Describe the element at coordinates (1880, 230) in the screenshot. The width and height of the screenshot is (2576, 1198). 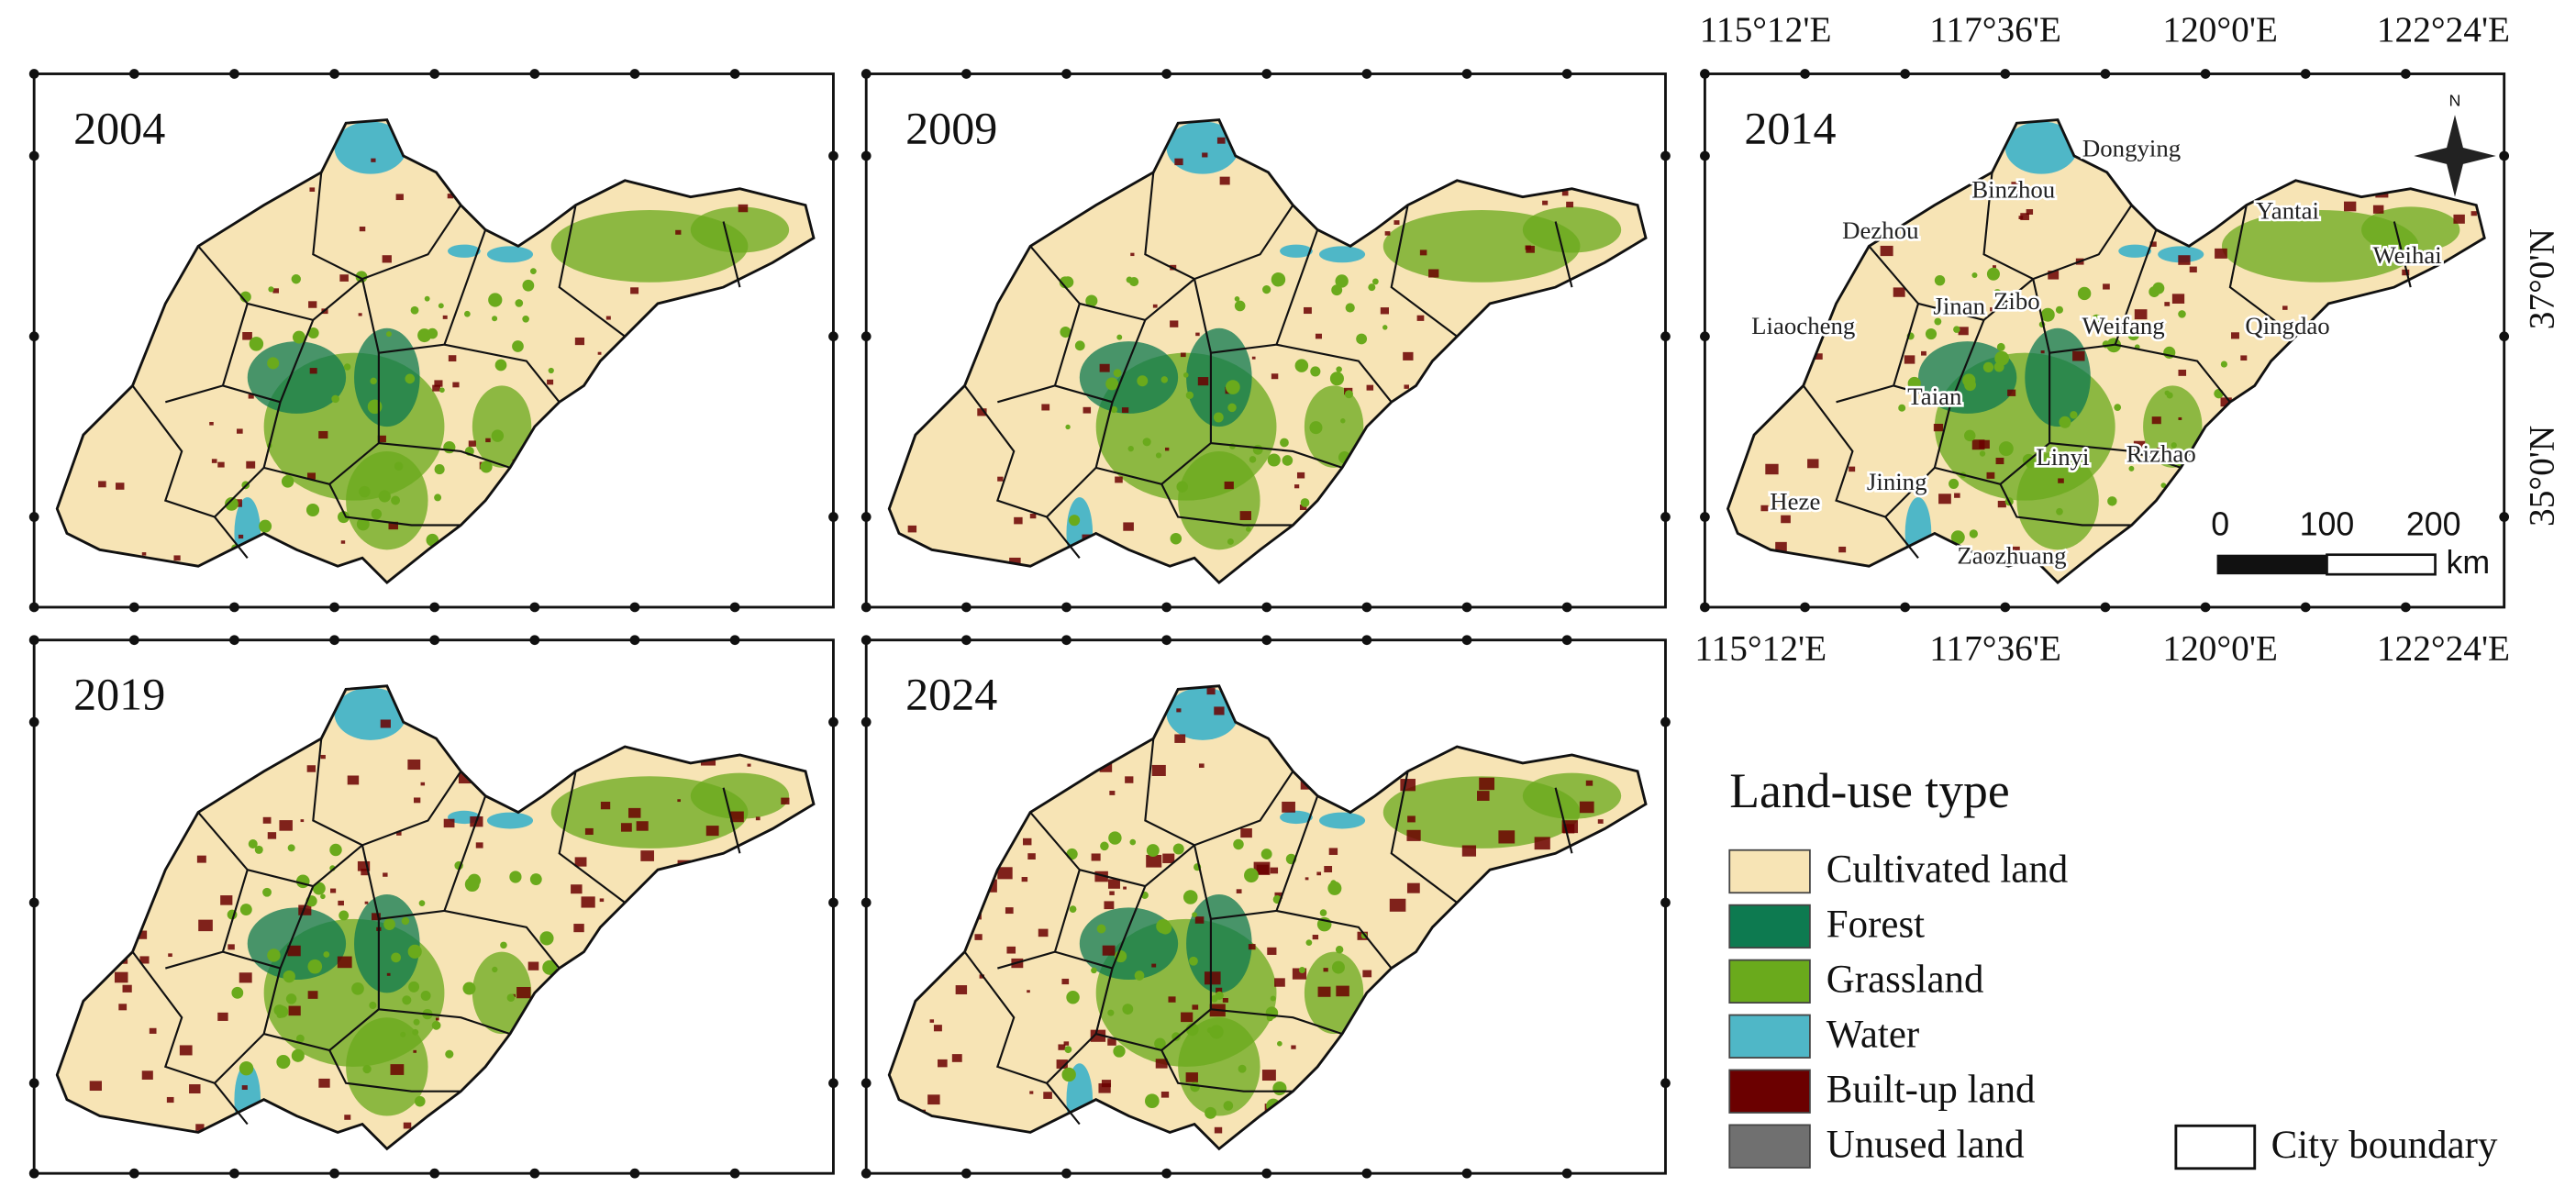
I see `city-label: Dezhou` at that location.